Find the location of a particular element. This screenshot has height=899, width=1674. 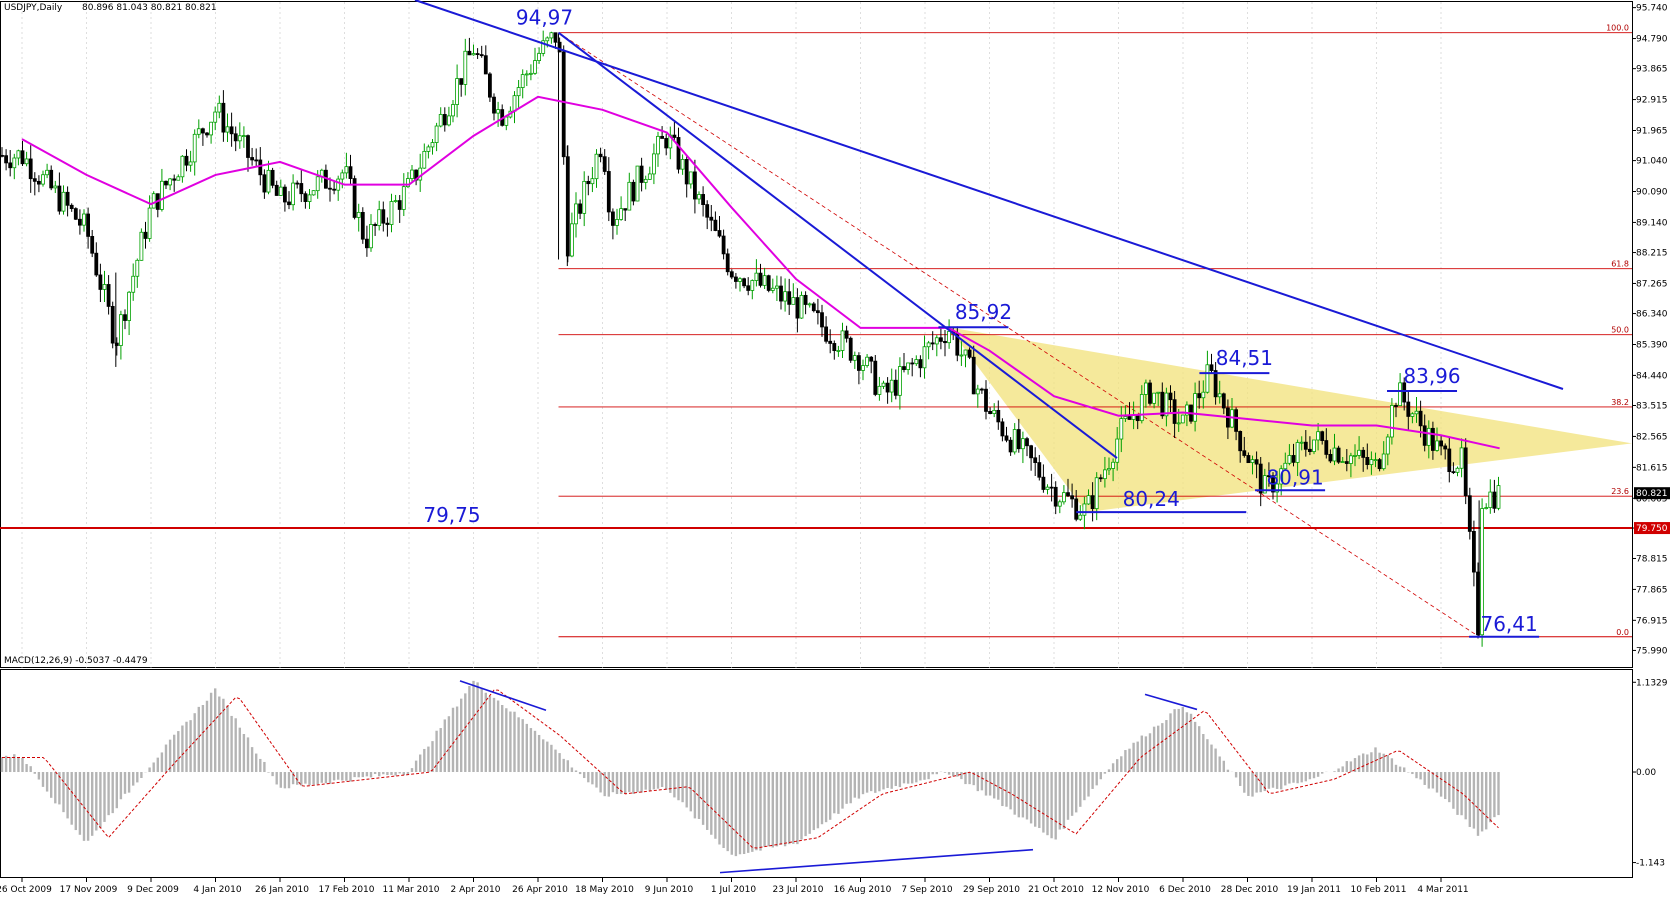

triangle-shape is located at coordinates (1290, 420).